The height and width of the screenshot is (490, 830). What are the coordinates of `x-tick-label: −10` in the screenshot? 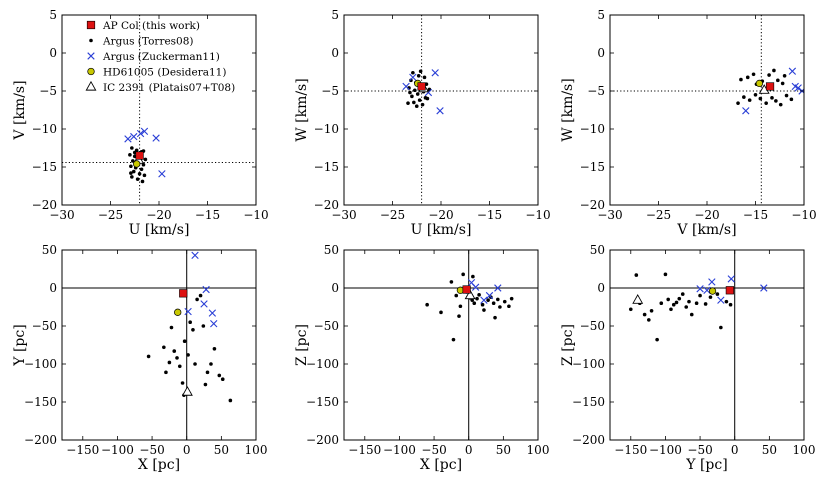 It's located at (255, 215).